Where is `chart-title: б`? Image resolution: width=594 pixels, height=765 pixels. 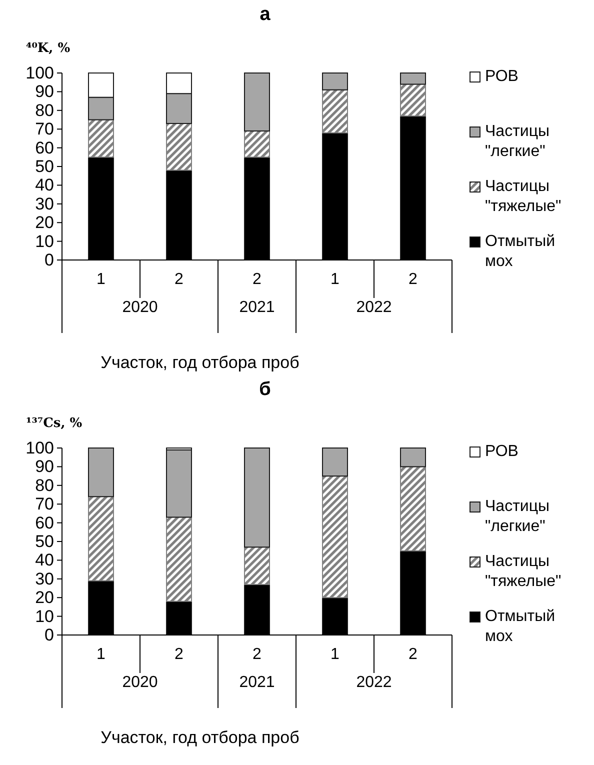 chart-title: б is located at coordinates (265, 389).